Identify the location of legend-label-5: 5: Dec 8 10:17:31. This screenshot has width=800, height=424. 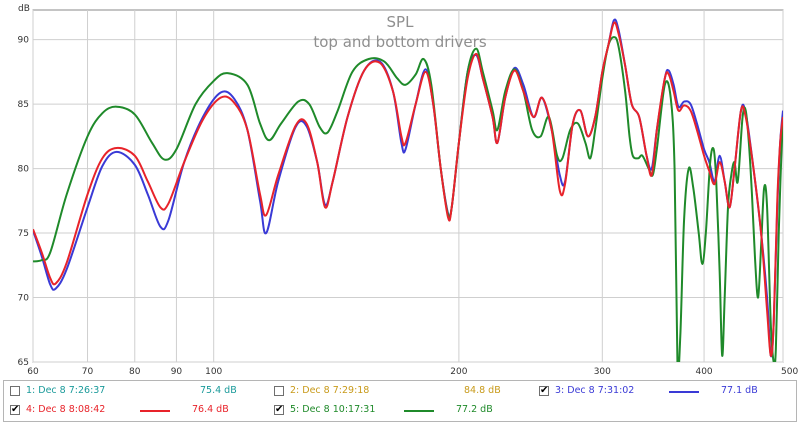
(333, 409).